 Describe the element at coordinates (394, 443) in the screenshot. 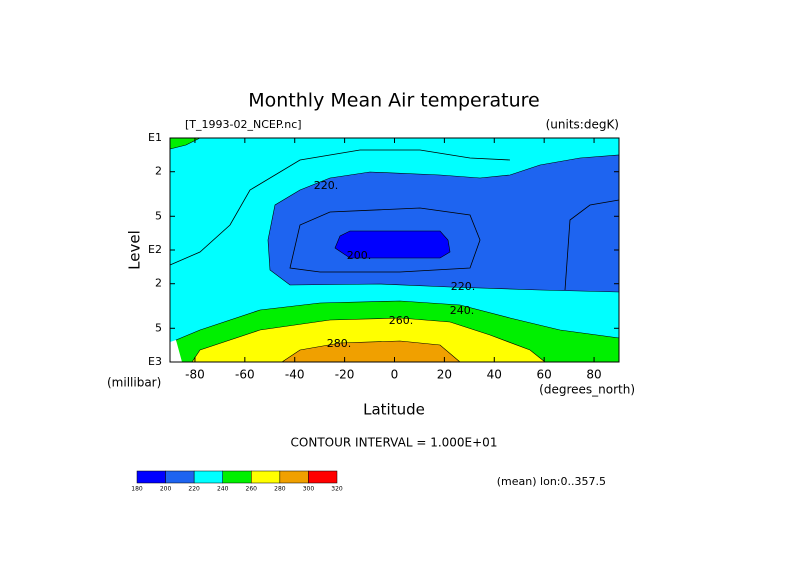

I see `contour-interval-note: CONTOUR INTERVAL = 1.000E+01` at that location.